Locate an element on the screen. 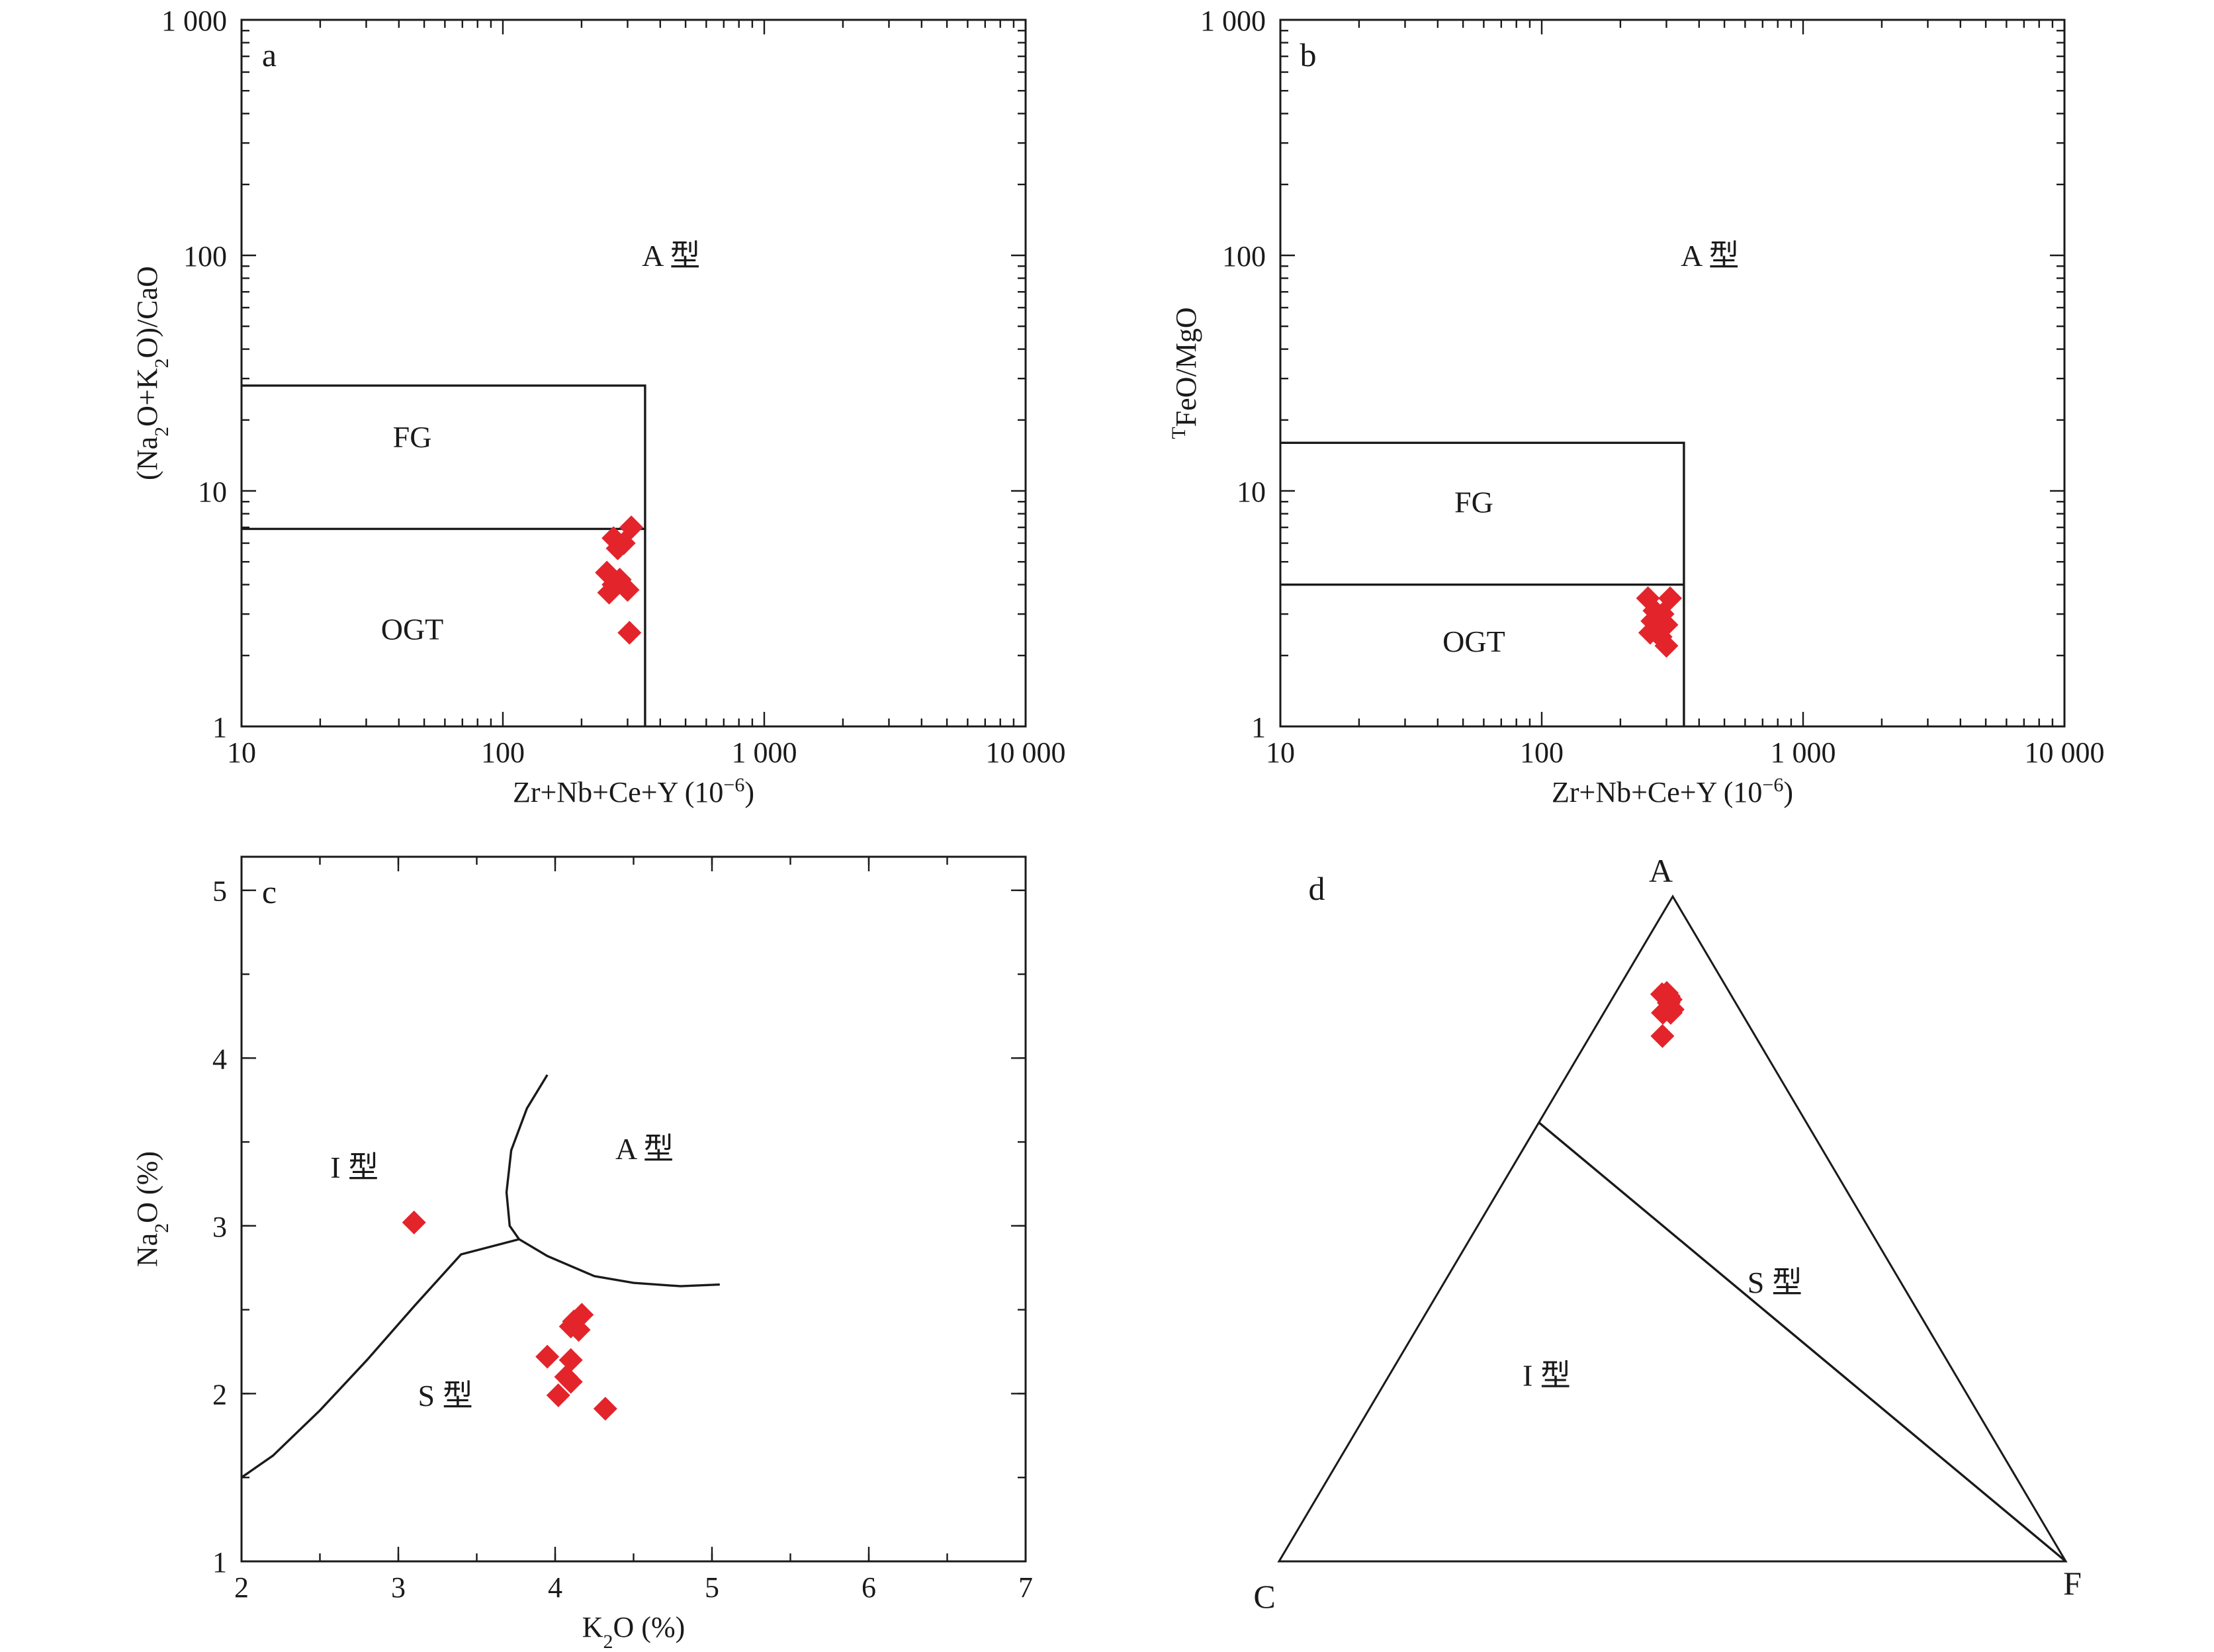 The image size is (2214, 1652). x-tick-label: 4 is located at coordinates (555, 1587).